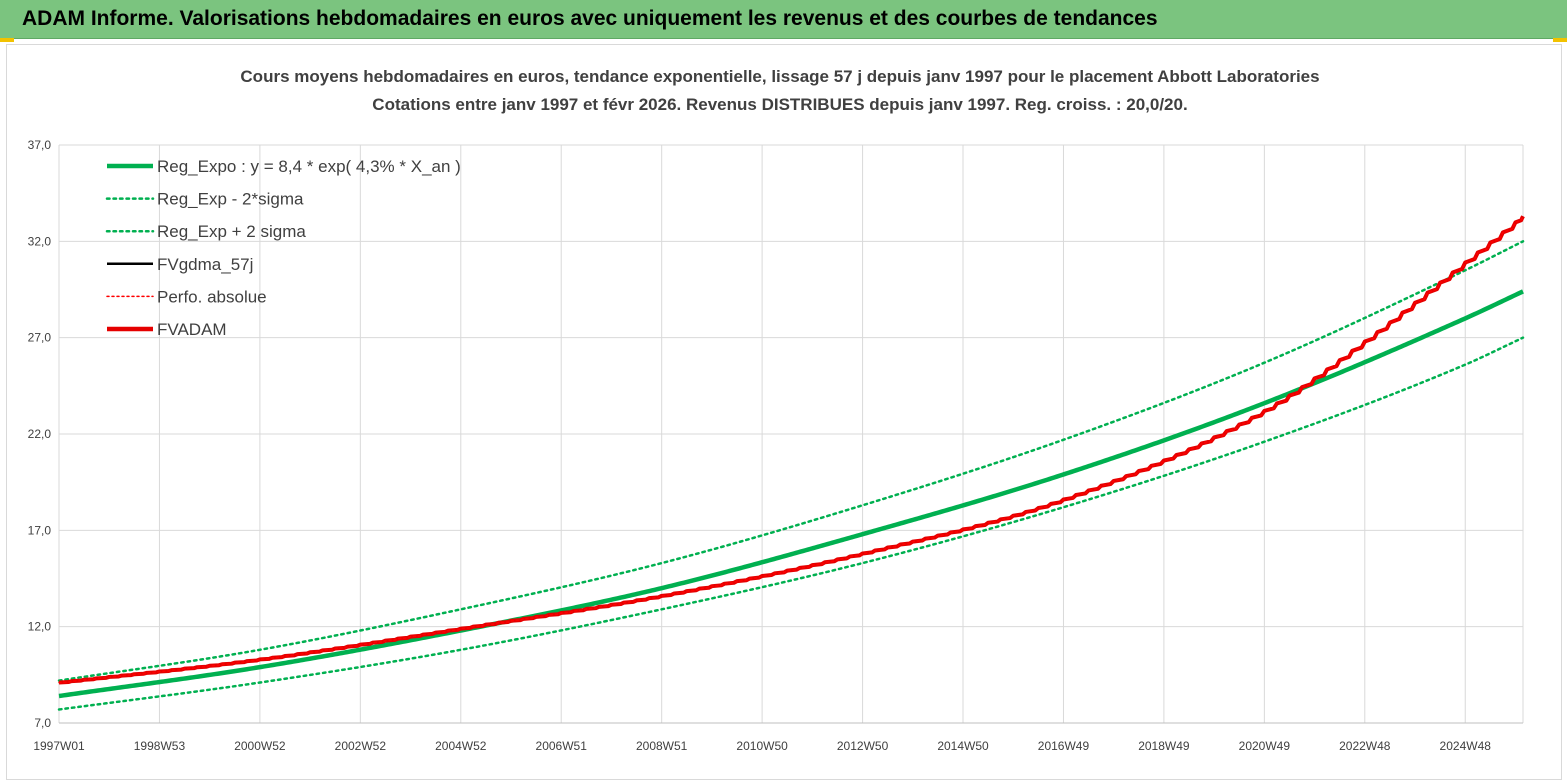 Image resolution: width=1567 pixels, height=783 pixels. Describe the element at coordinates (42, 723) in the screenshot. I see `y-tick-label: 7,0` at that location.